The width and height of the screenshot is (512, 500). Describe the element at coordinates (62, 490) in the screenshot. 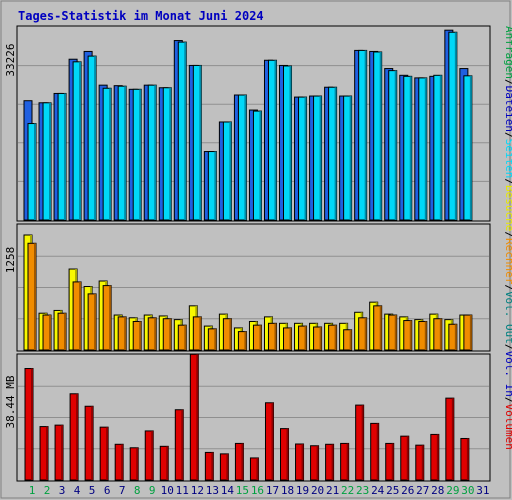

I see `x-label-day-3: 3` at that location.